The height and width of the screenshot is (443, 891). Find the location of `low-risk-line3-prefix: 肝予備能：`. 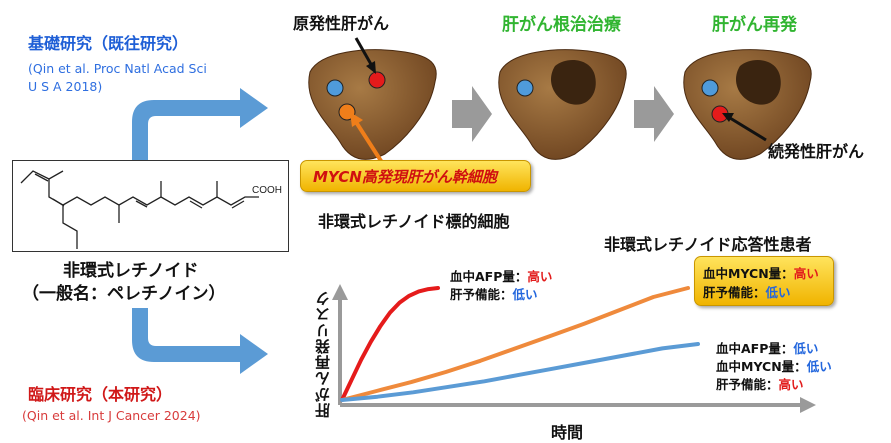

low-risk-line3-prefix: 肝予備能： is located at coordinates (747, 384).